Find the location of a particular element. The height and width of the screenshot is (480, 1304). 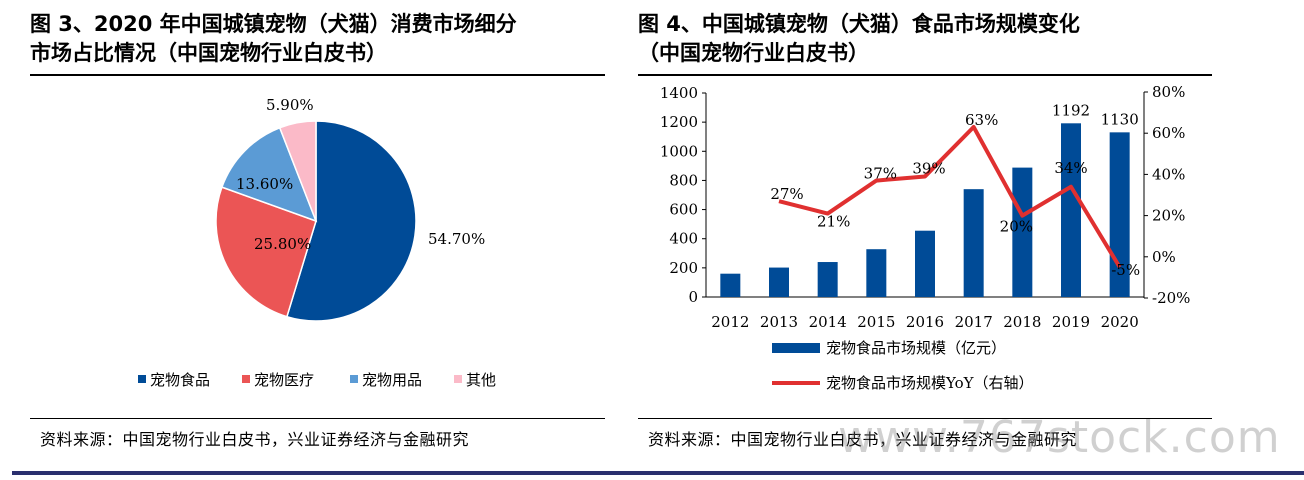

x-axis-tick-label: 2019 is located at coordinates (1071, 322).